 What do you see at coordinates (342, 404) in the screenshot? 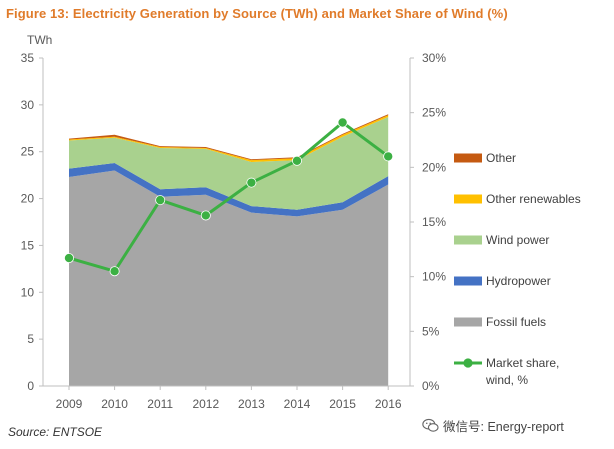
I see `x-tick-label: 2015` at bounding box center [342, 404].